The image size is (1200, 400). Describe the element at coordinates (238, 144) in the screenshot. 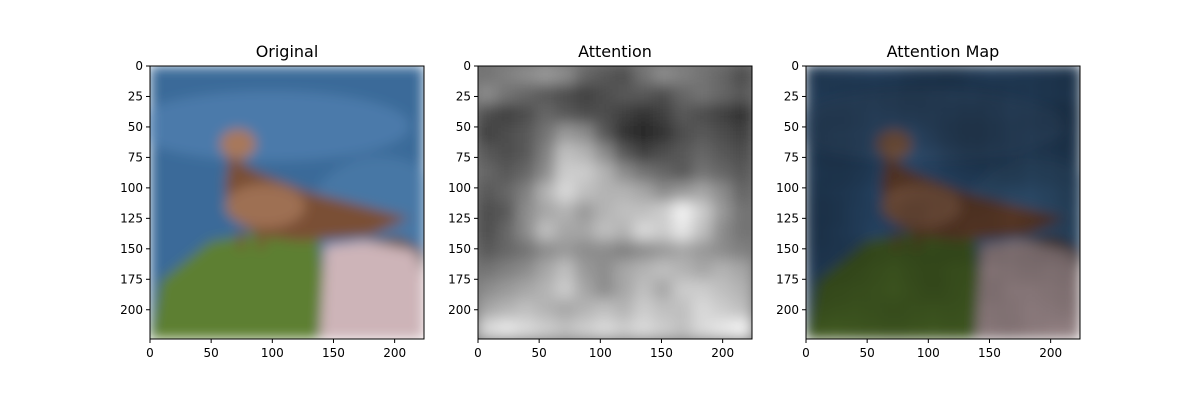

I see `photo-bird-head` at that location.